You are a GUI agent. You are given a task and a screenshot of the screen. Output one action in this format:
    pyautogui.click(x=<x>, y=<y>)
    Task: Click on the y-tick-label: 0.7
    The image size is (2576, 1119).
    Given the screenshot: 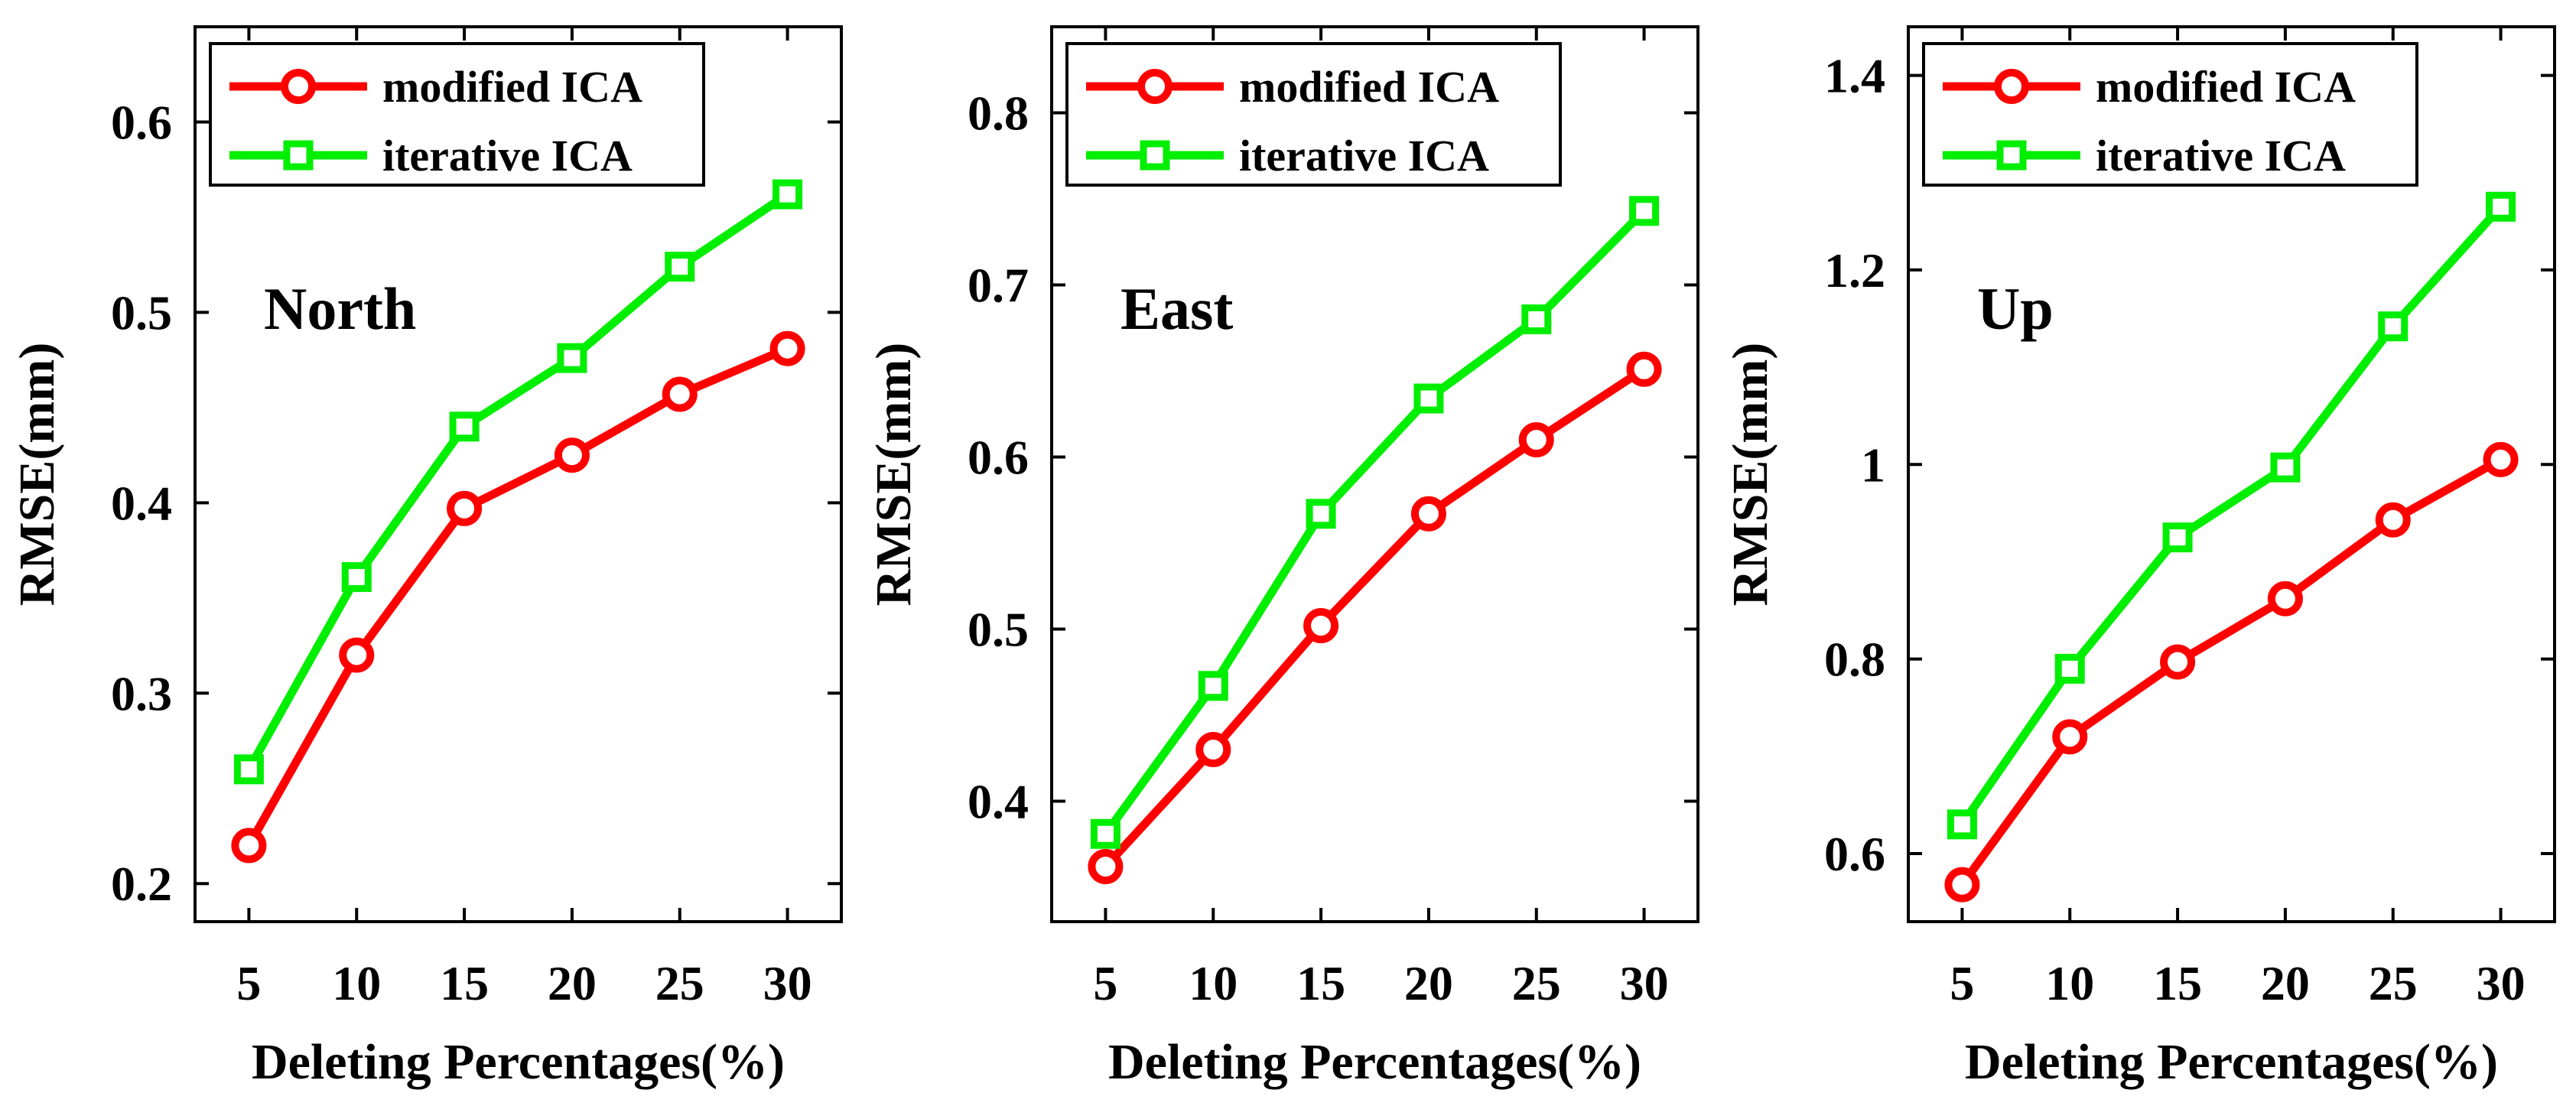 What is the action you would take?
    pyautogui.click(x=998, y=286)
    